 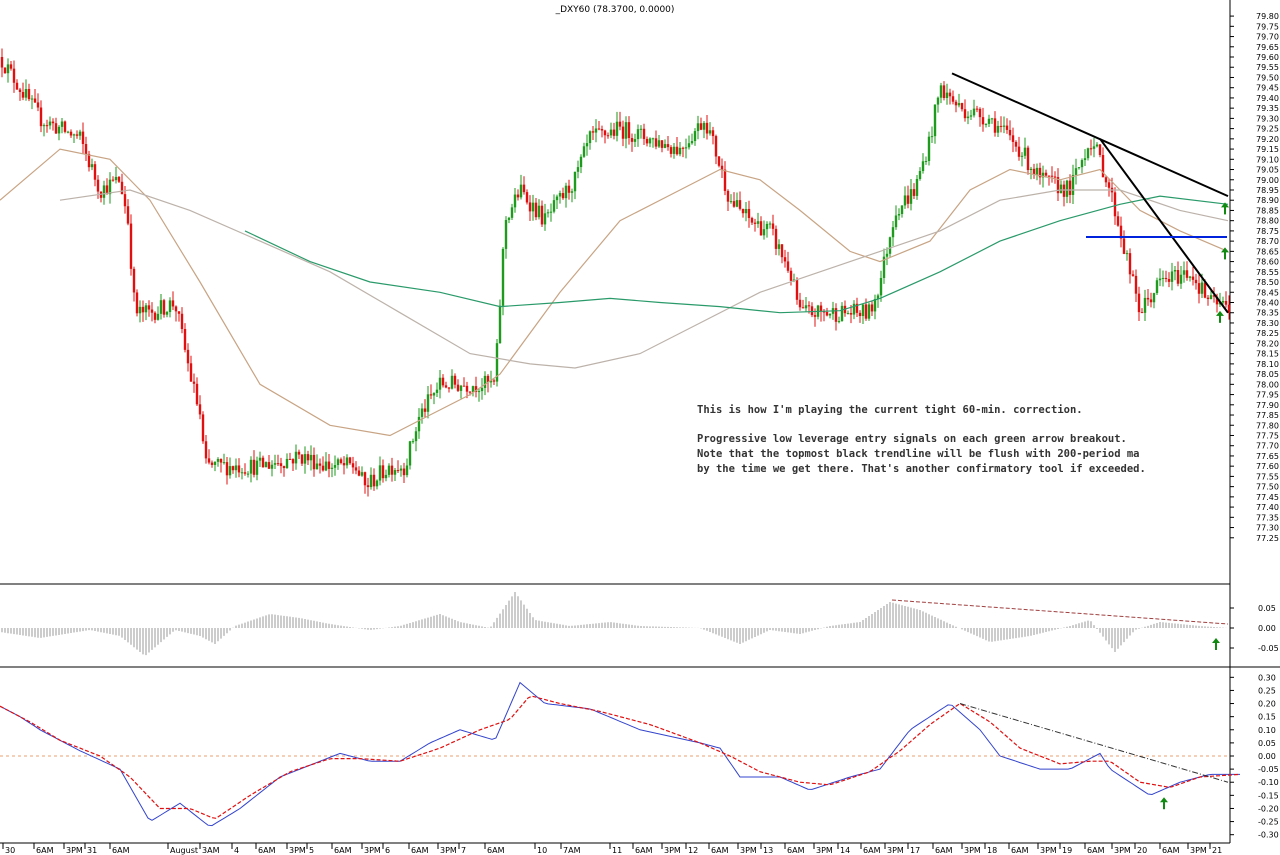 What do you see at coordinates (1267, 313) in the screenshot?
I see `price-tick-label: 78.35` at bounding box center [1267, 313].